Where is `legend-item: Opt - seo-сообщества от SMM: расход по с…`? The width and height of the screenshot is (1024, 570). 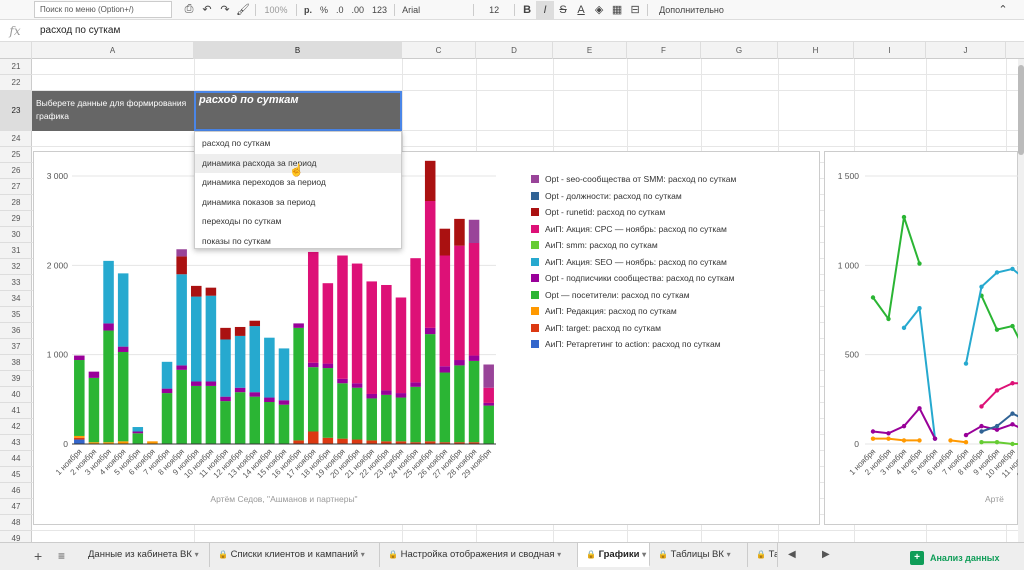
legend-item: Opt - seo-сообщества от SMM: расход по с… is located at coordinates (633, 179).